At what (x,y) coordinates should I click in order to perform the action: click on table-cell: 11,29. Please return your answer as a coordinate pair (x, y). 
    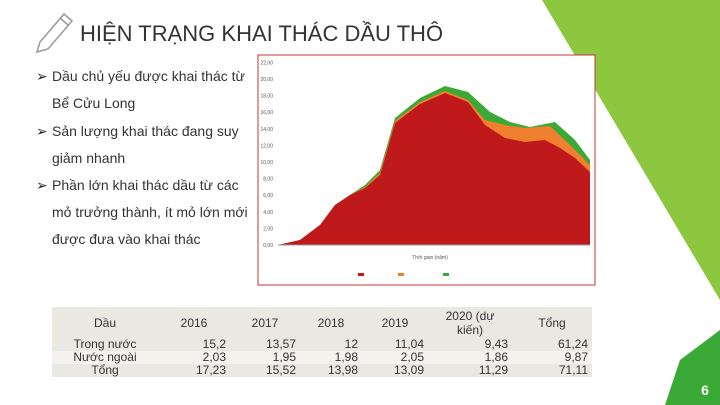
    Looking at the image, I should click on (470, 370).